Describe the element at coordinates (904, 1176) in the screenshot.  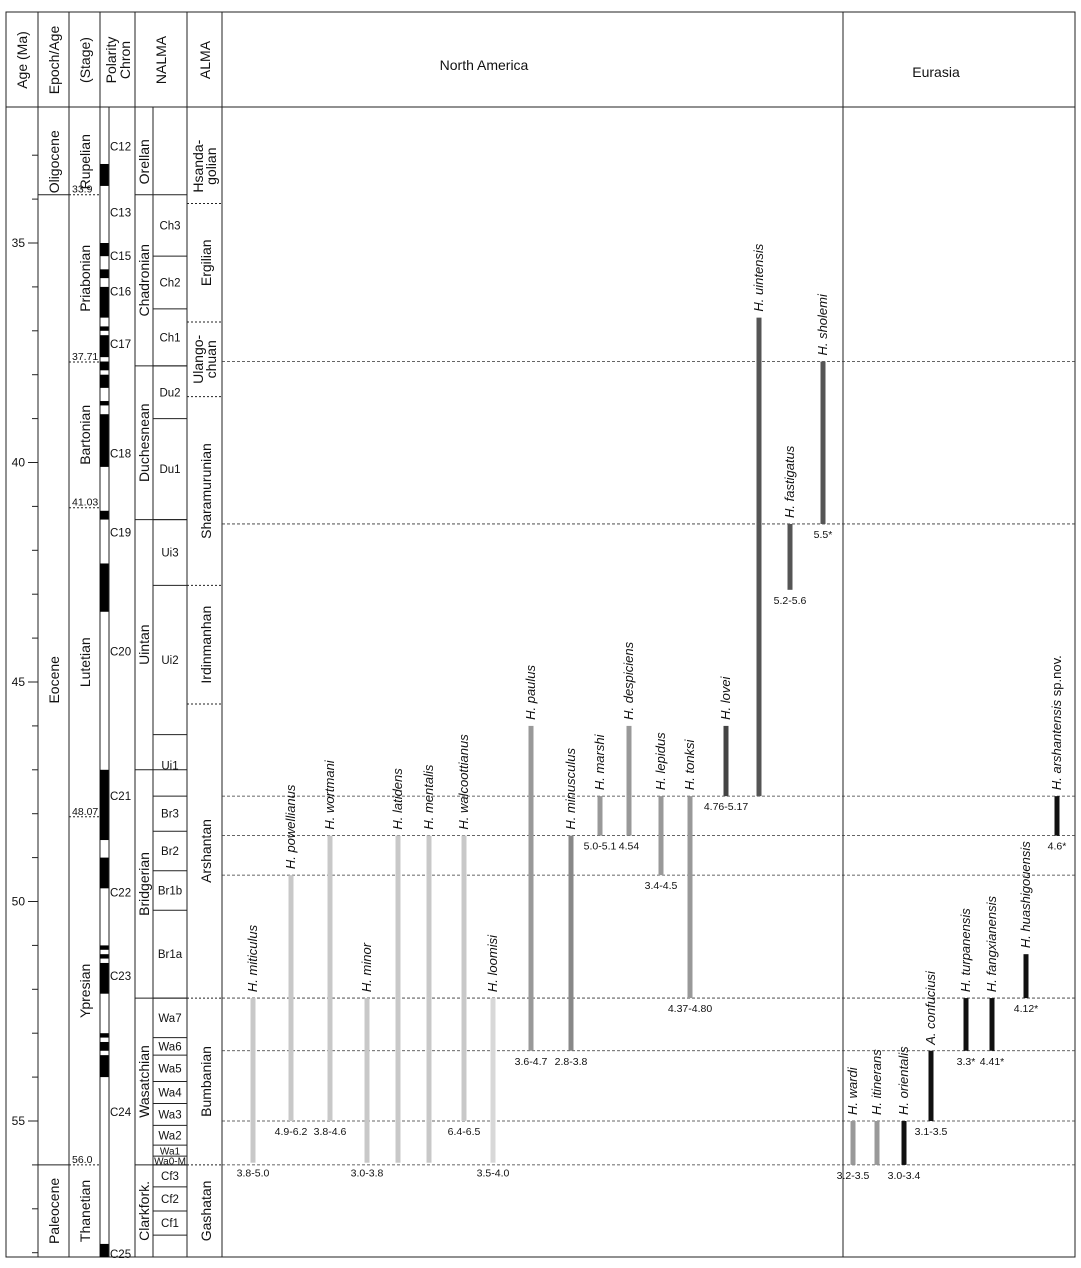
I see `size-range: 3.0-3.4` at that location.